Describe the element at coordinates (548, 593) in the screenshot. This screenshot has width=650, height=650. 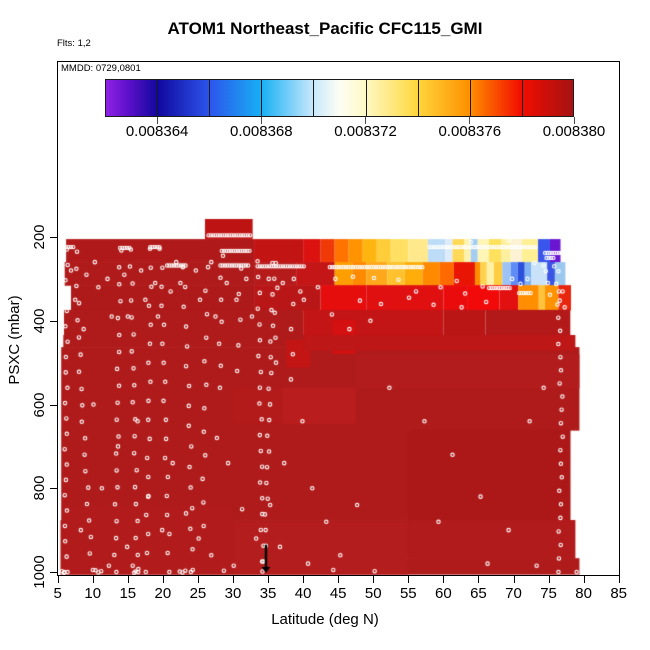
I see `x-axis-tick-label: 75` at that location.